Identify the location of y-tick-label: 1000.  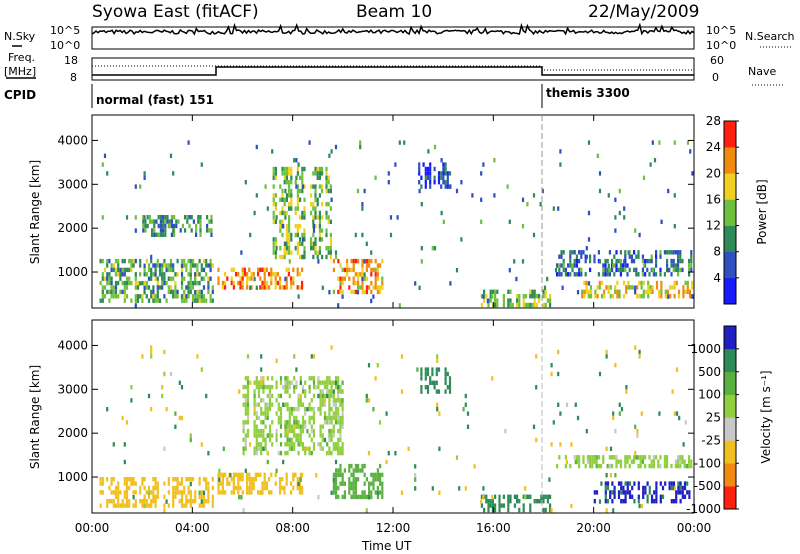
(72, 477).